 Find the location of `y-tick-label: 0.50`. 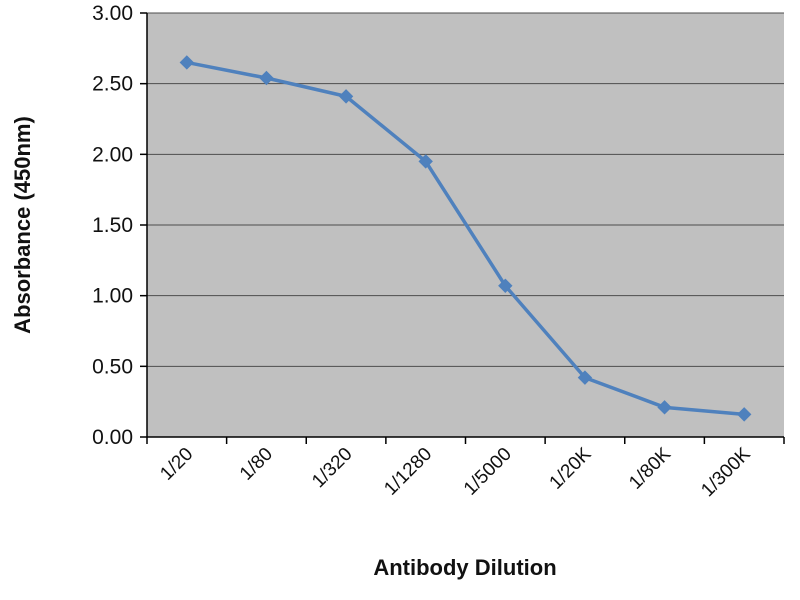

y-tick-label: 0.50 is located at coordinates (112, 366).